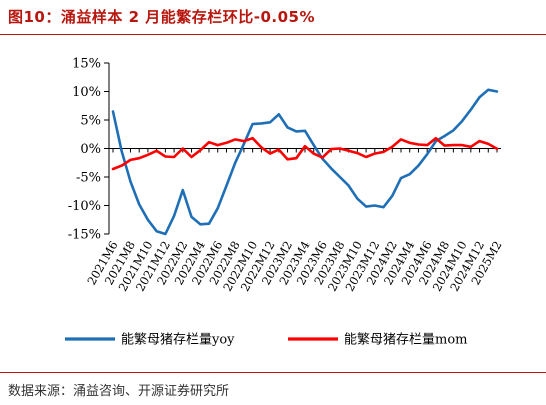 This screenshot has width=546, height=405. I want to click on y-tick-label: 15%, so click(86, 64).